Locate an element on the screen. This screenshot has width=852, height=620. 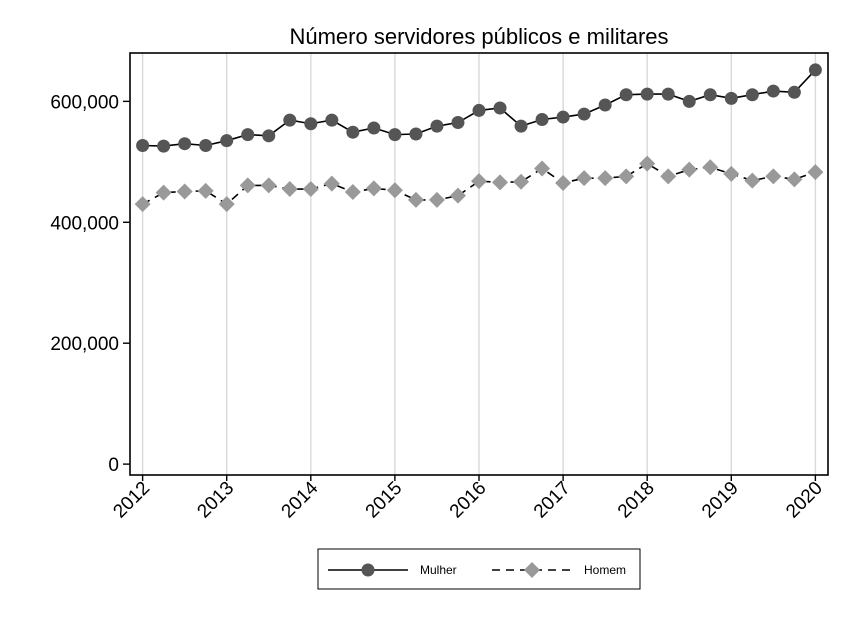
legend-label-homem: Homem is located at coordinates (605, 570).